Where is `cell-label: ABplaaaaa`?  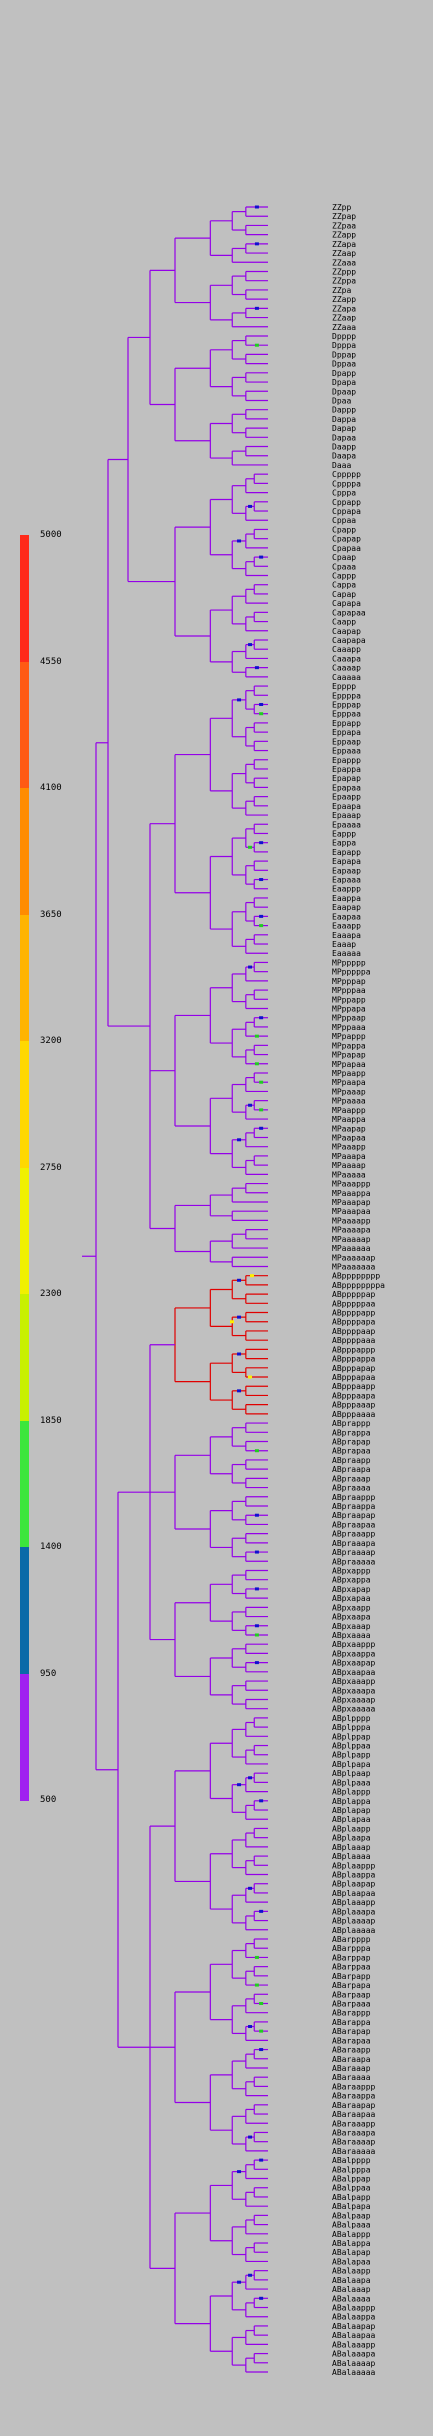
cell-label: ABplaaaaa is located at coordinates (354, 1930).